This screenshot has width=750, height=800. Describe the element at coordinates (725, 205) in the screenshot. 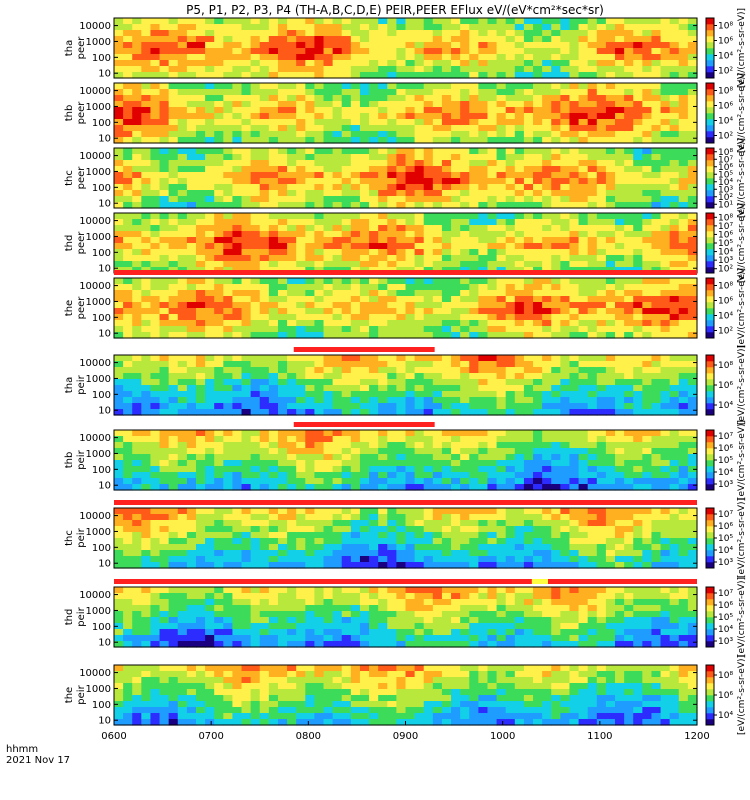

I see `colorbar-tick-label: 10¹` at that location.